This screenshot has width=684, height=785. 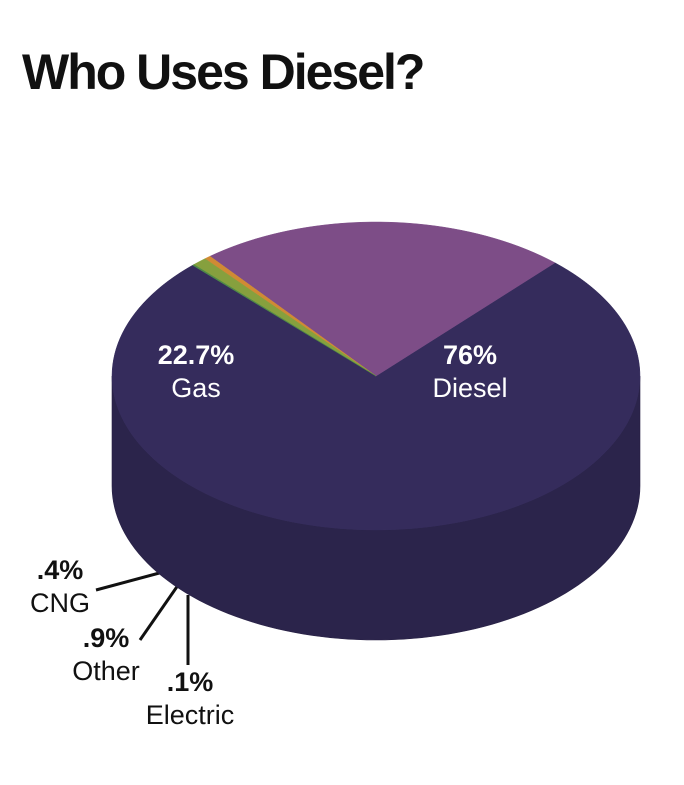 What do you see at coordinates (196, 388) in the screenshot?
I see `category-label: Gas` at bounding box center [196, 388].